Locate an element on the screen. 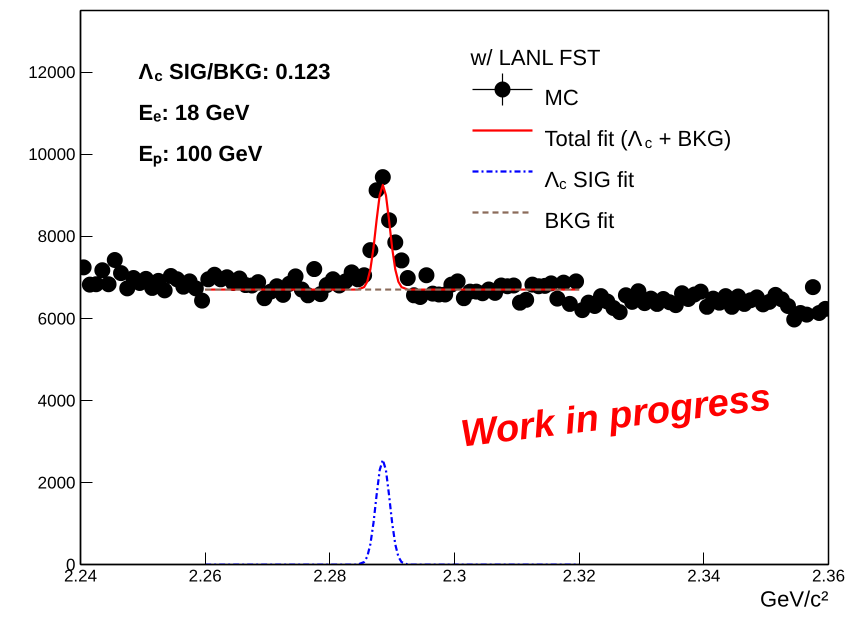 Image resolution: width=847 pixels, height=626 pixels. x-tick-label: 2.32 is located at coordinates (579, 576).